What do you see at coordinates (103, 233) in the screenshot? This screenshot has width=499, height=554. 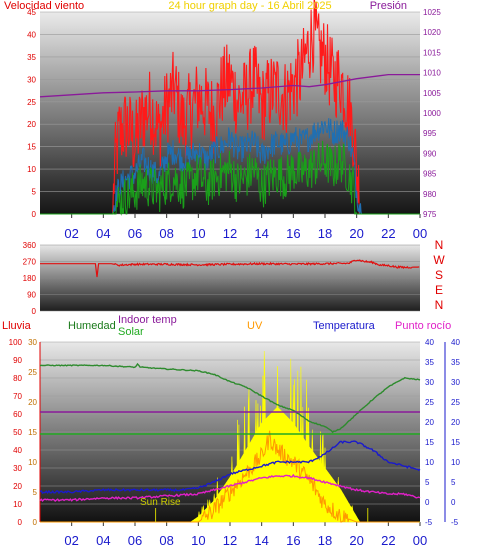 I see `x-tick-label-top: 04` at bounding box center [103, 233].